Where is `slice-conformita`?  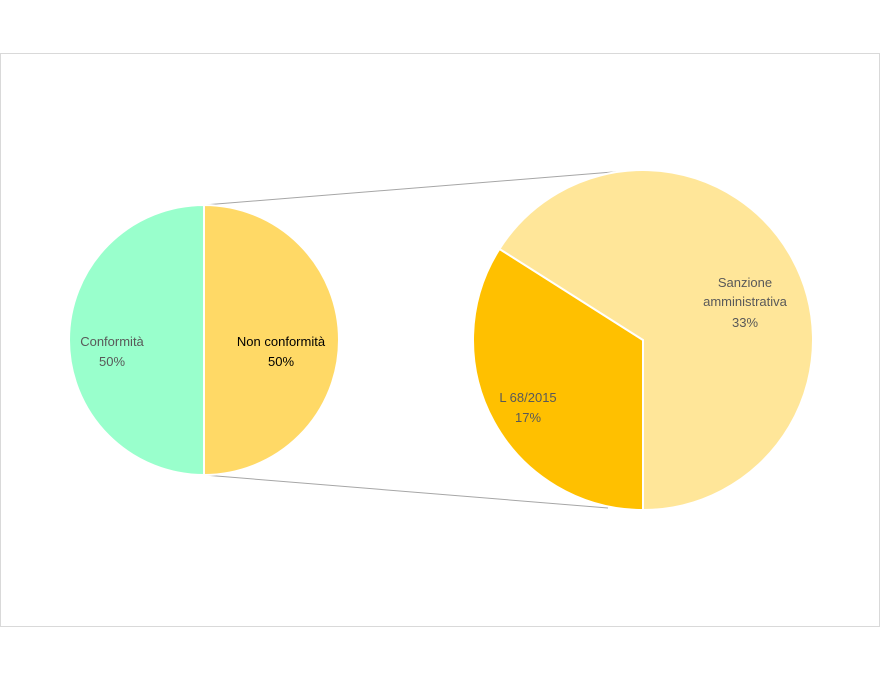
slice-conformita is located at coordinates (136, 340).